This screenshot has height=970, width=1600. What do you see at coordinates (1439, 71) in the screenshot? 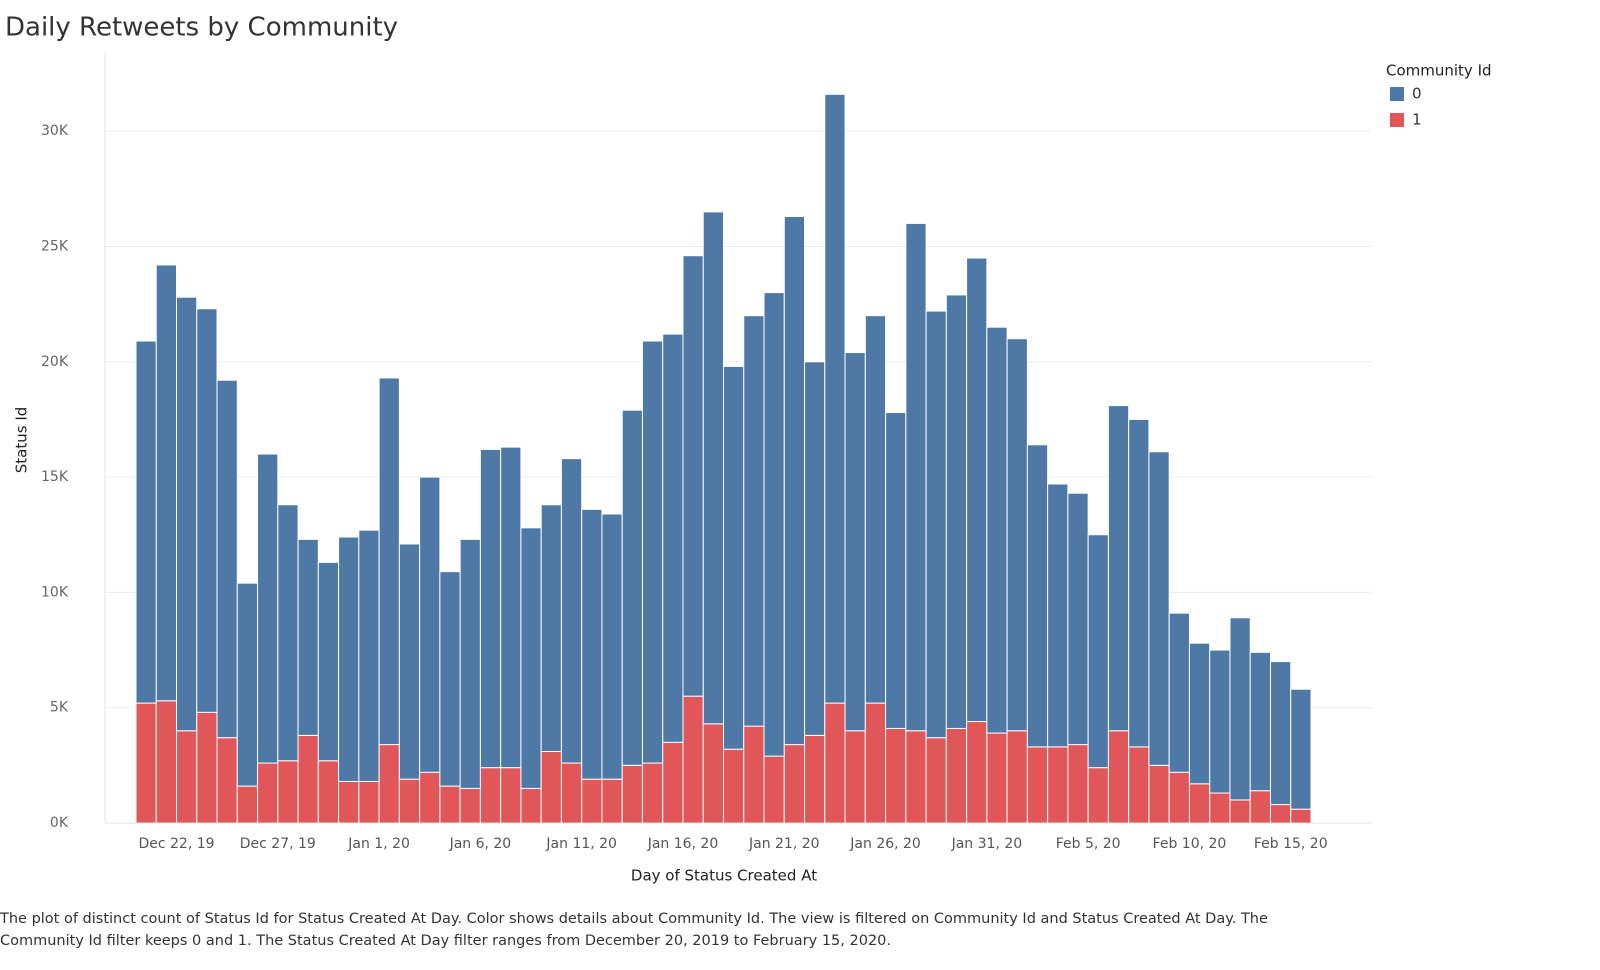
I see `legend-title: Community Id` at bounding box center [1439, 71].